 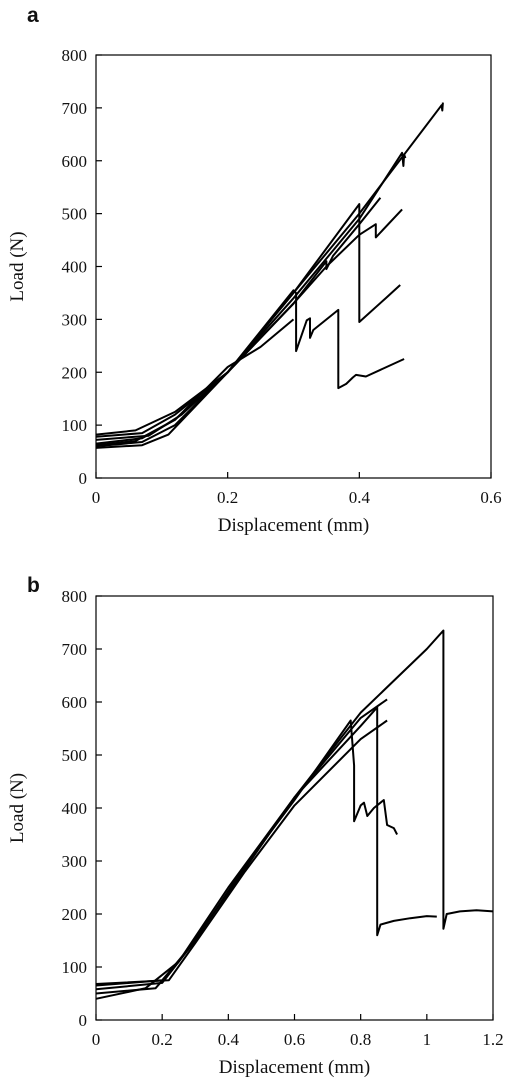 I want to click on x-tick-label: 0.8, so click(x=360, y=1039).